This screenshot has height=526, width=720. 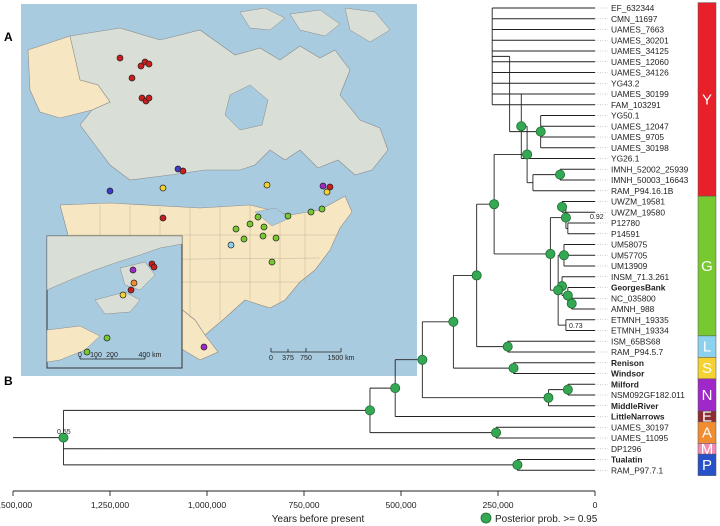 What do you see at coordinates (486, 518) in the screenshot?
I see `legend-node-icon` at bounding box center [486, 518].